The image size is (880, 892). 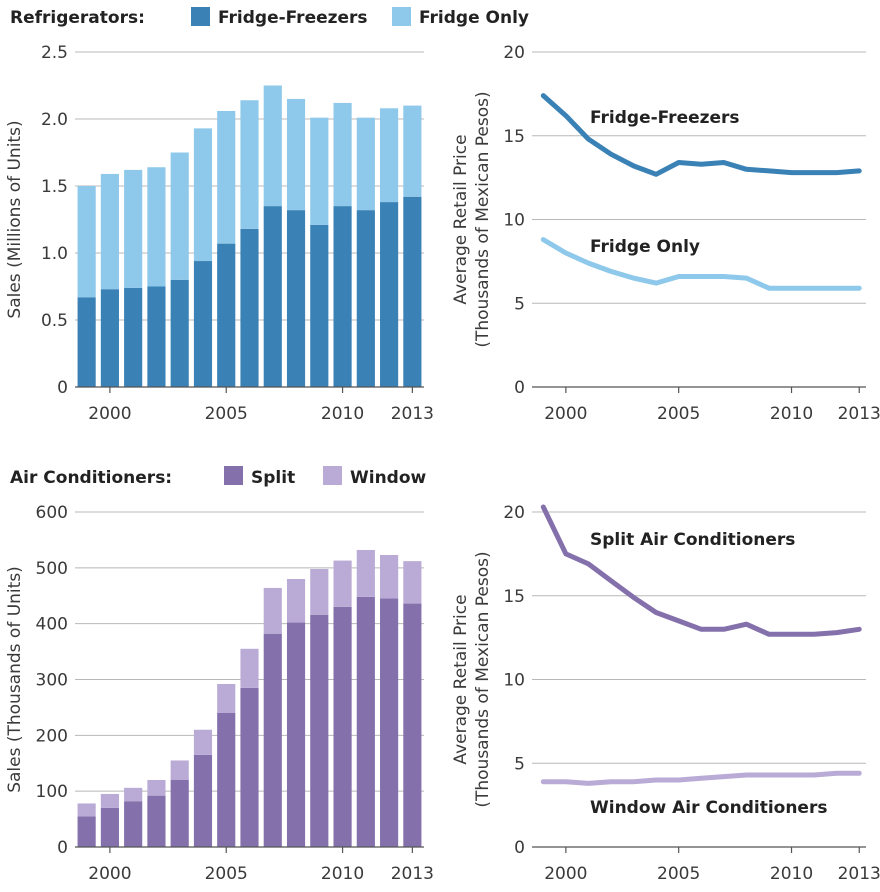 What do you see at coordinates (332, 475) in the screenshot?
I see `window-swatch` at bounding box center [332, 475].